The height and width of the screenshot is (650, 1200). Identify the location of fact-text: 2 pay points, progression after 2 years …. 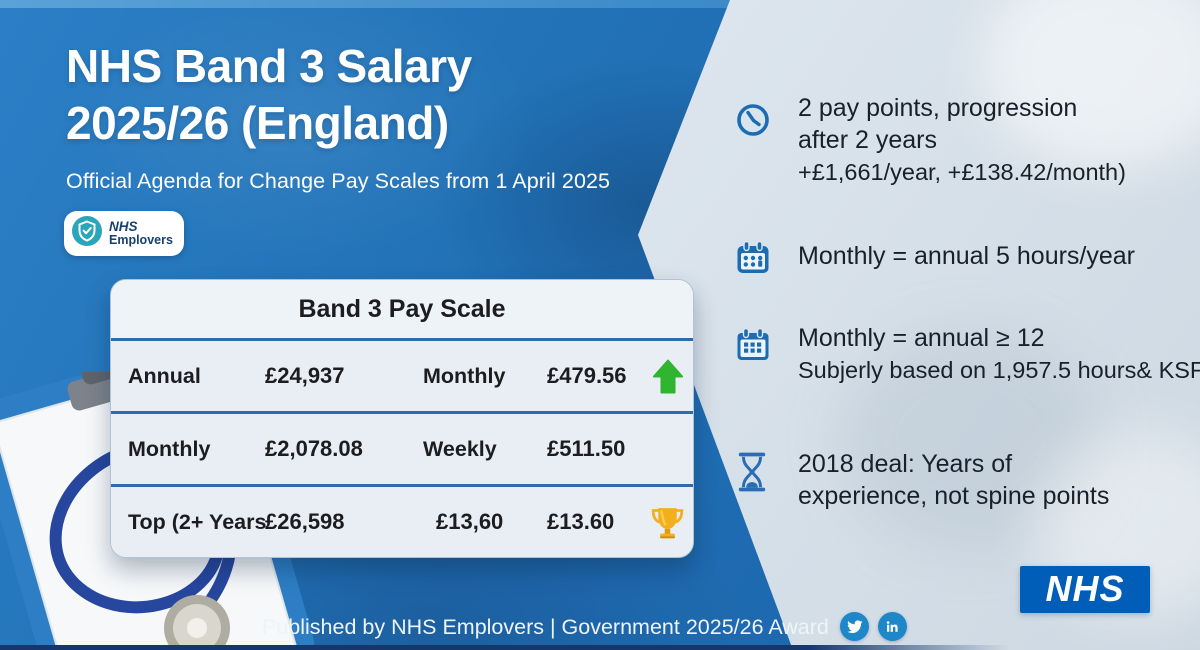
(962, 140).